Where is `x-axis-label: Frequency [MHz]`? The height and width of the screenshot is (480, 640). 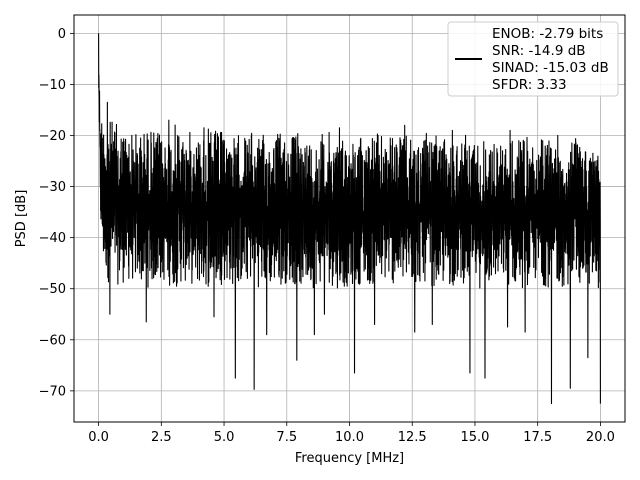
x-axis-label: Frequency [MHz] is located at coordinates (349, 458).